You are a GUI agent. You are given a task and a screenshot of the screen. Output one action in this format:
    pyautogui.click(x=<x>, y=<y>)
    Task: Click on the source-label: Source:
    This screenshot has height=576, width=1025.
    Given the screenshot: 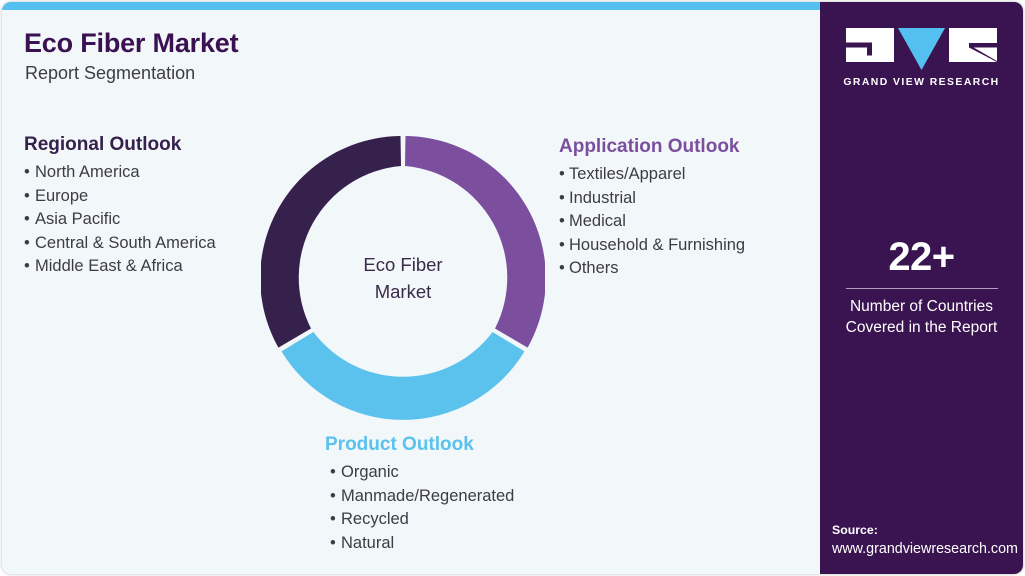 What is the action you would take?
    pyautogui.click(x=855, y=530)
    